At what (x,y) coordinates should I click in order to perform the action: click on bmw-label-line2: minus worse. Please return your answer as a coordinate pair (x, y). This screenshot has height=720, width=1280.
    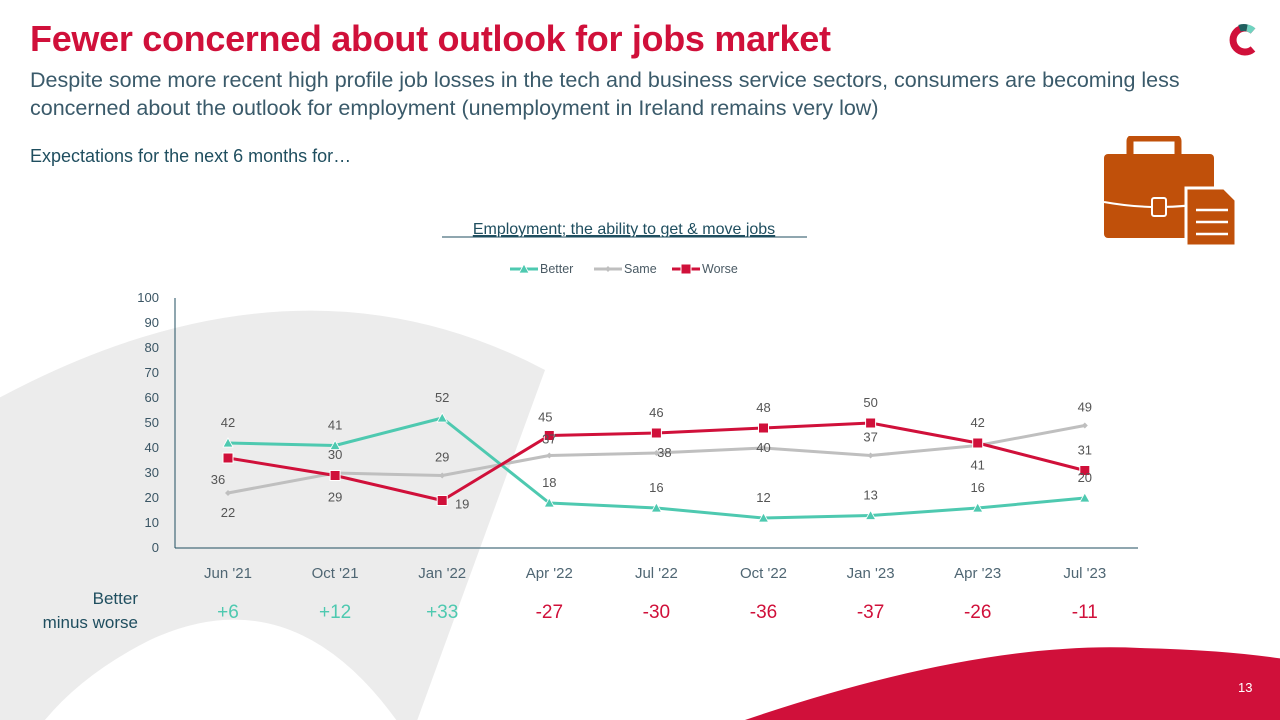
    Looking at the image, I should click on (90, 622).